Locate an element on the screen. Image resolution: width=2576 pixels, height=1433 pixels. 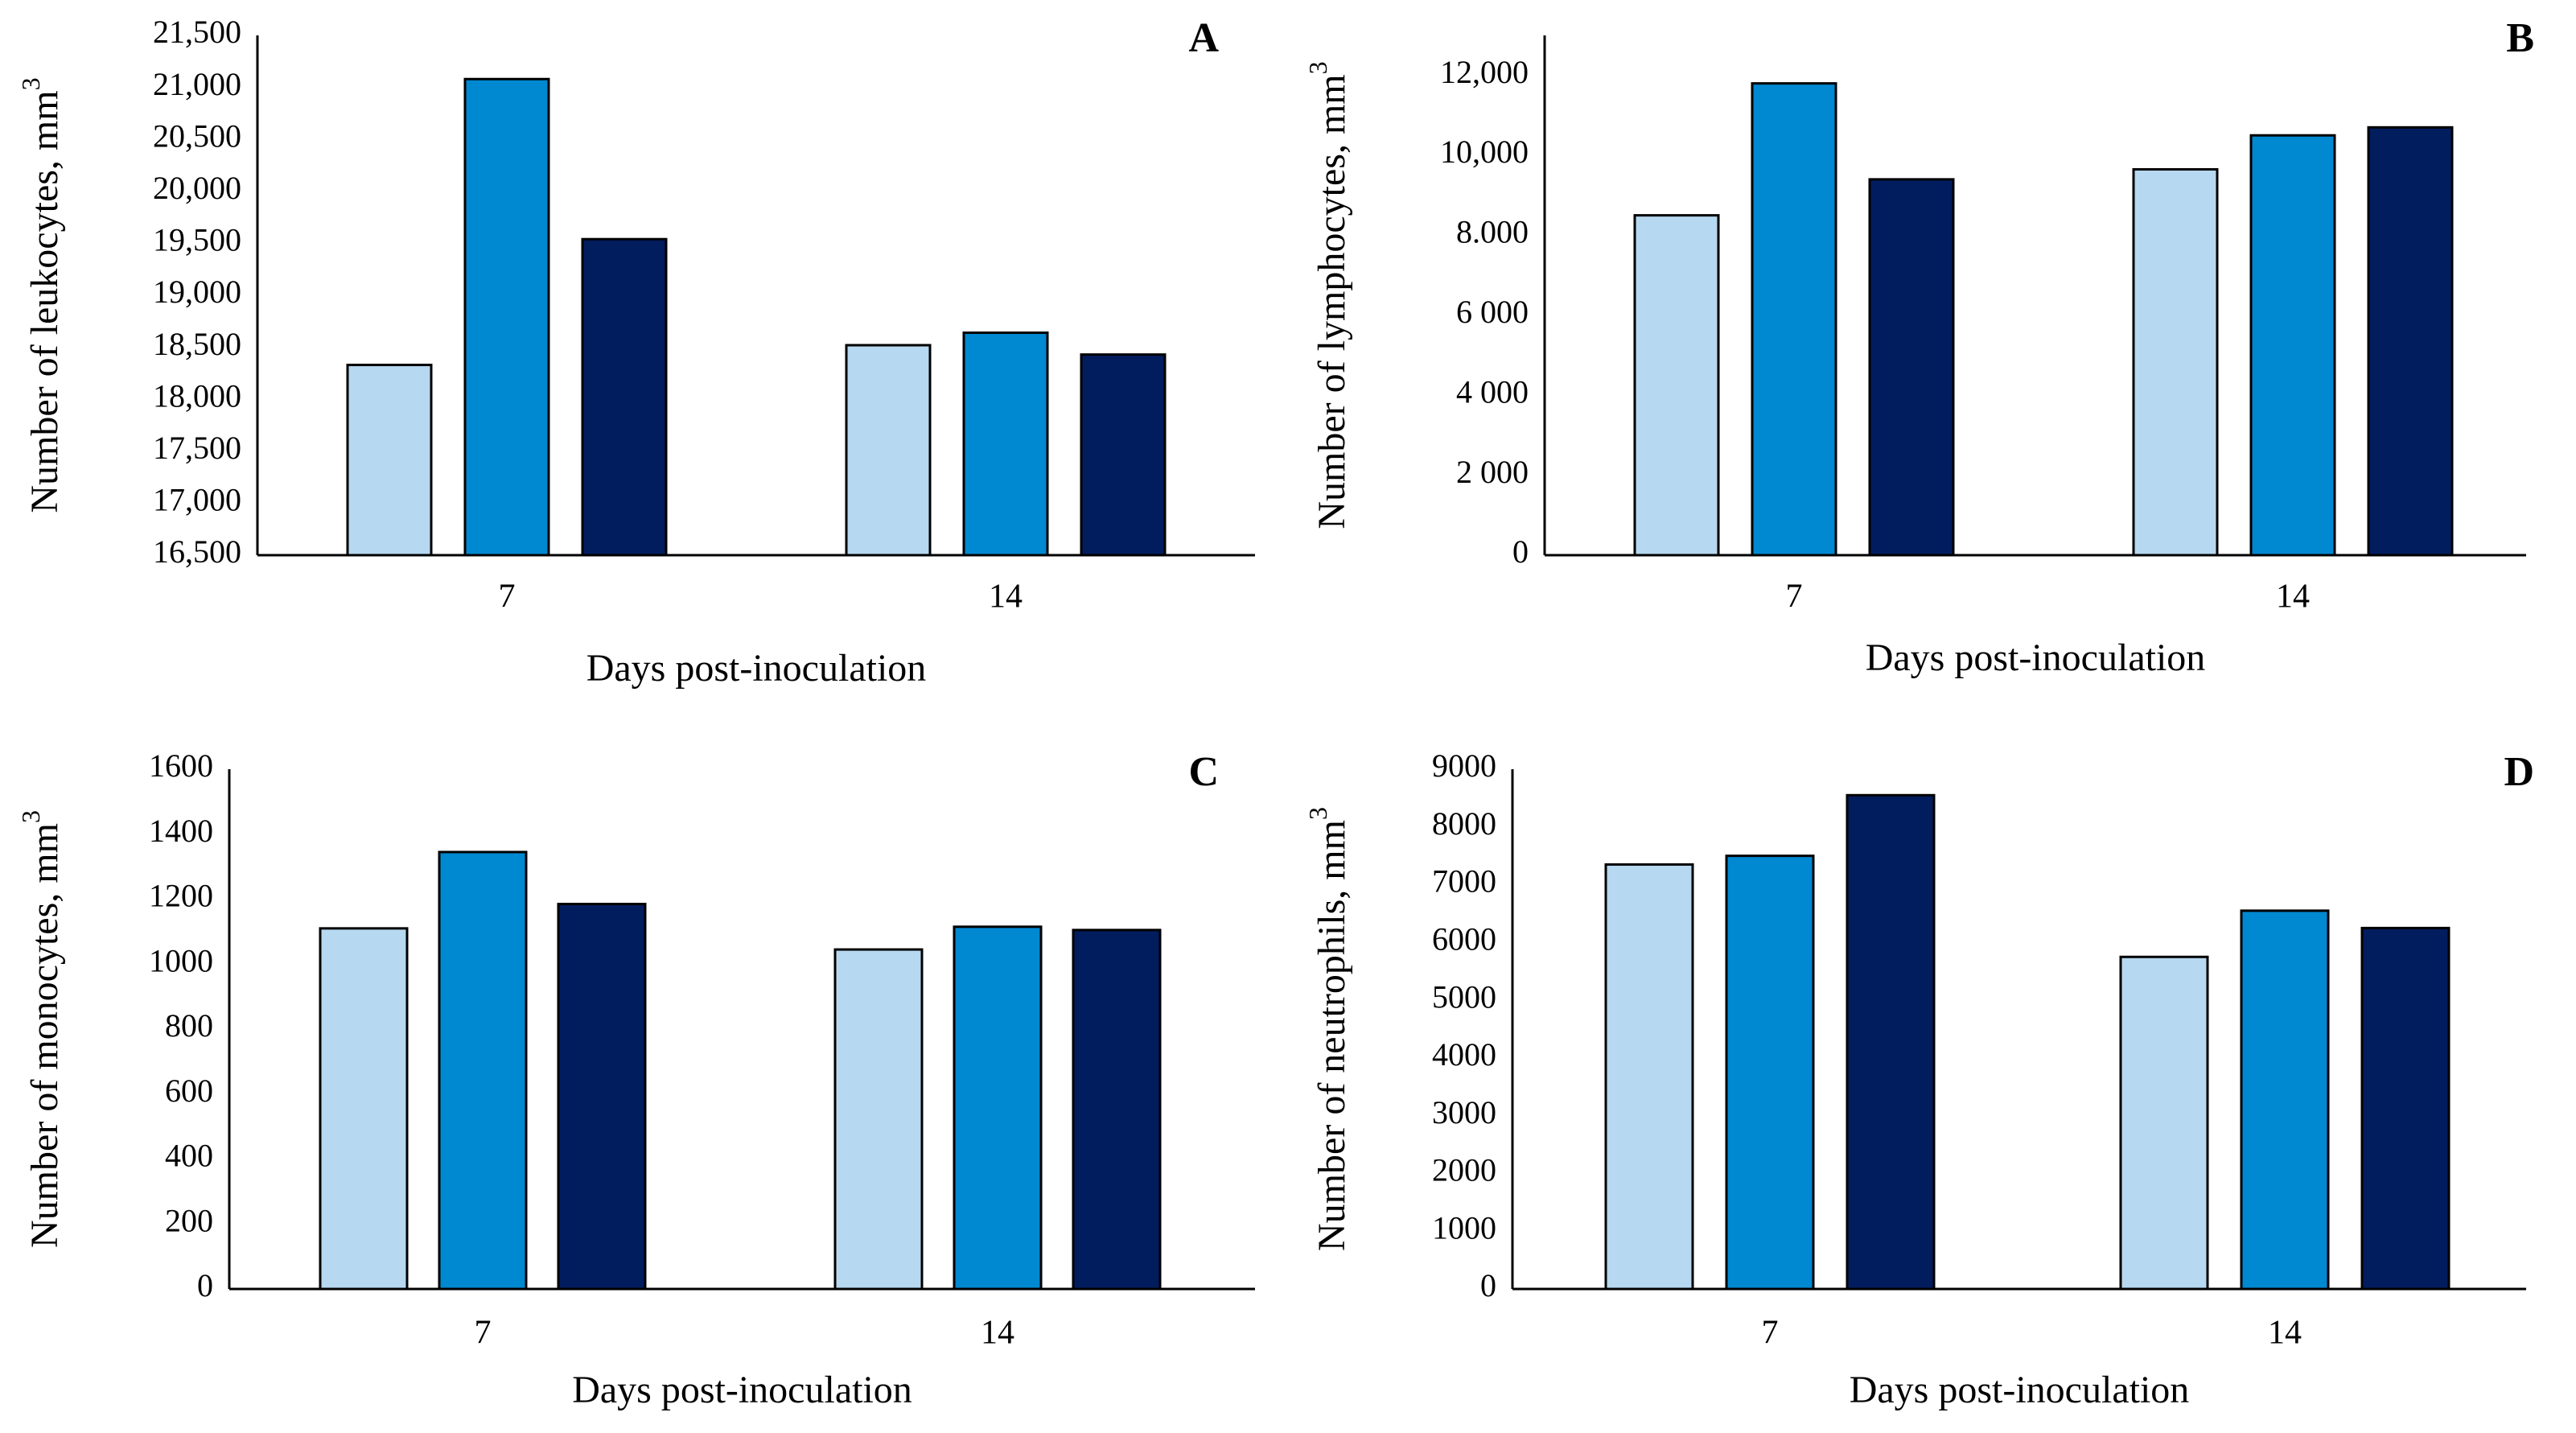
y-tick-label: 8.000 is located at coordinates (1492, 232).